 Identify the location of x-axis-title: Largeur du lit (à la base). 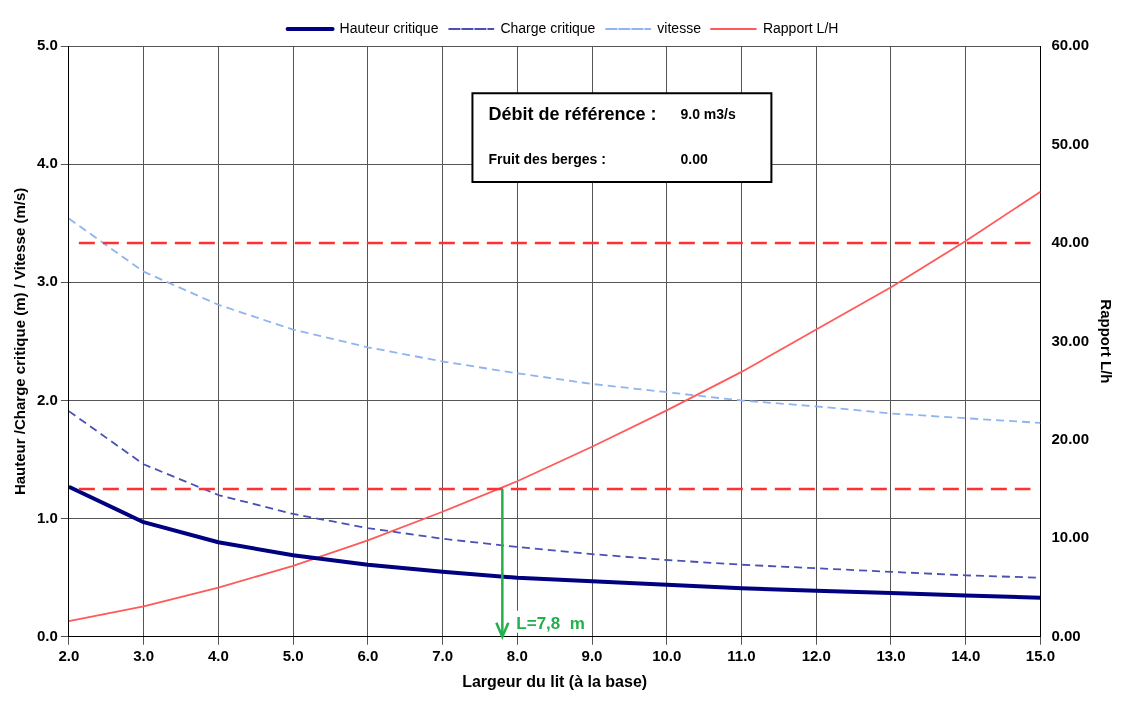
(555, 681).